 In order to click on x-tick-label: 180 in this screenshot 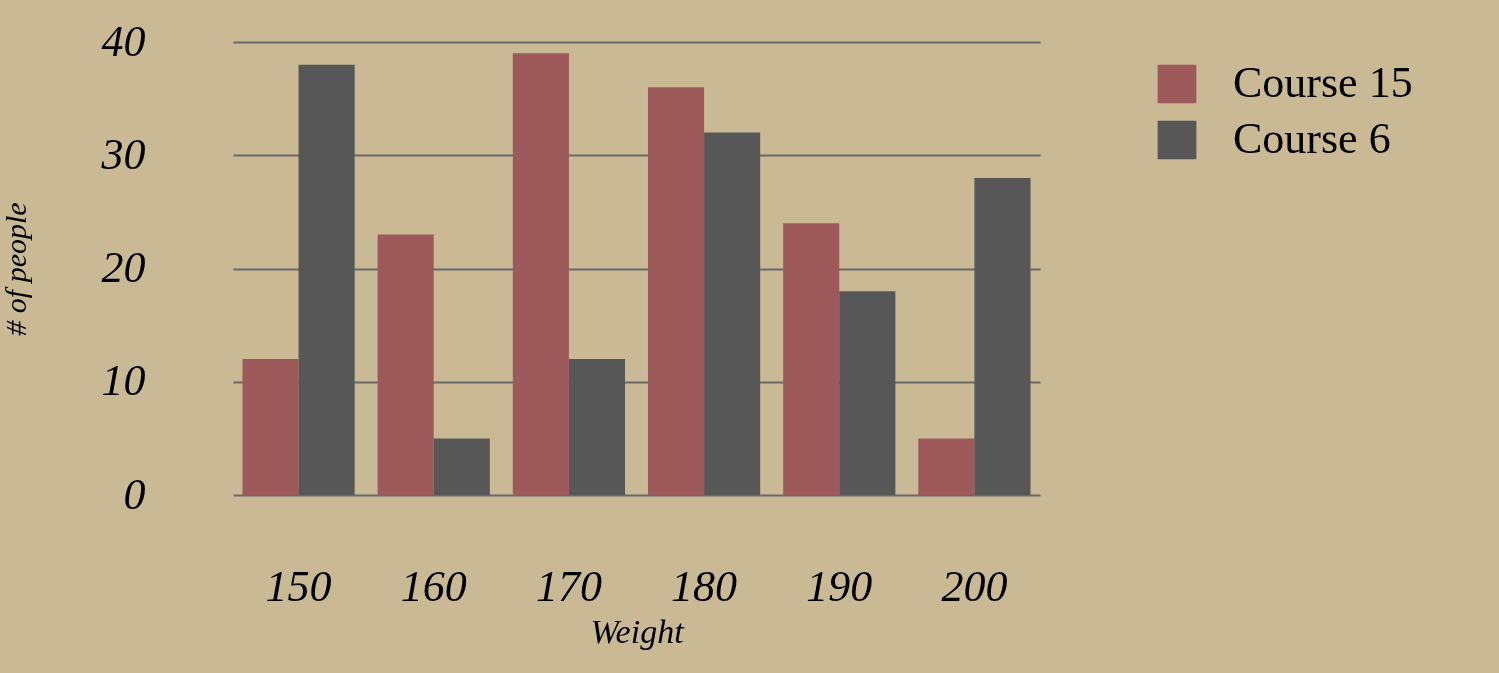, I will do `click(704, 586)`.